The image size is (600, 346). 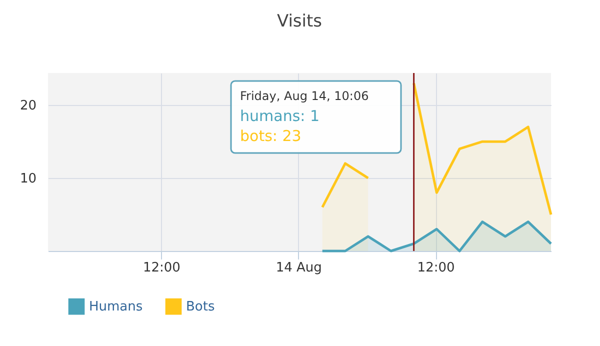 I want to click on annotation: humans: 1, so click(x=280, y=116).